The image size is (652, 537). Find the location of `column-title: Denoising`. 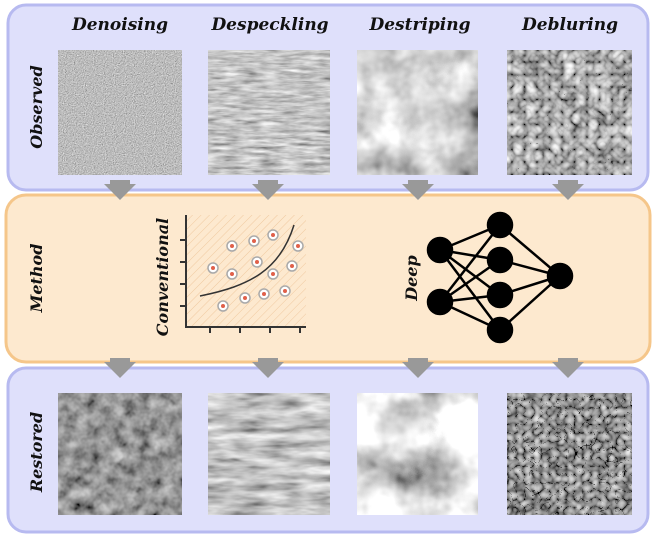

column-title: Denoising is located at coordinates (119, 25).